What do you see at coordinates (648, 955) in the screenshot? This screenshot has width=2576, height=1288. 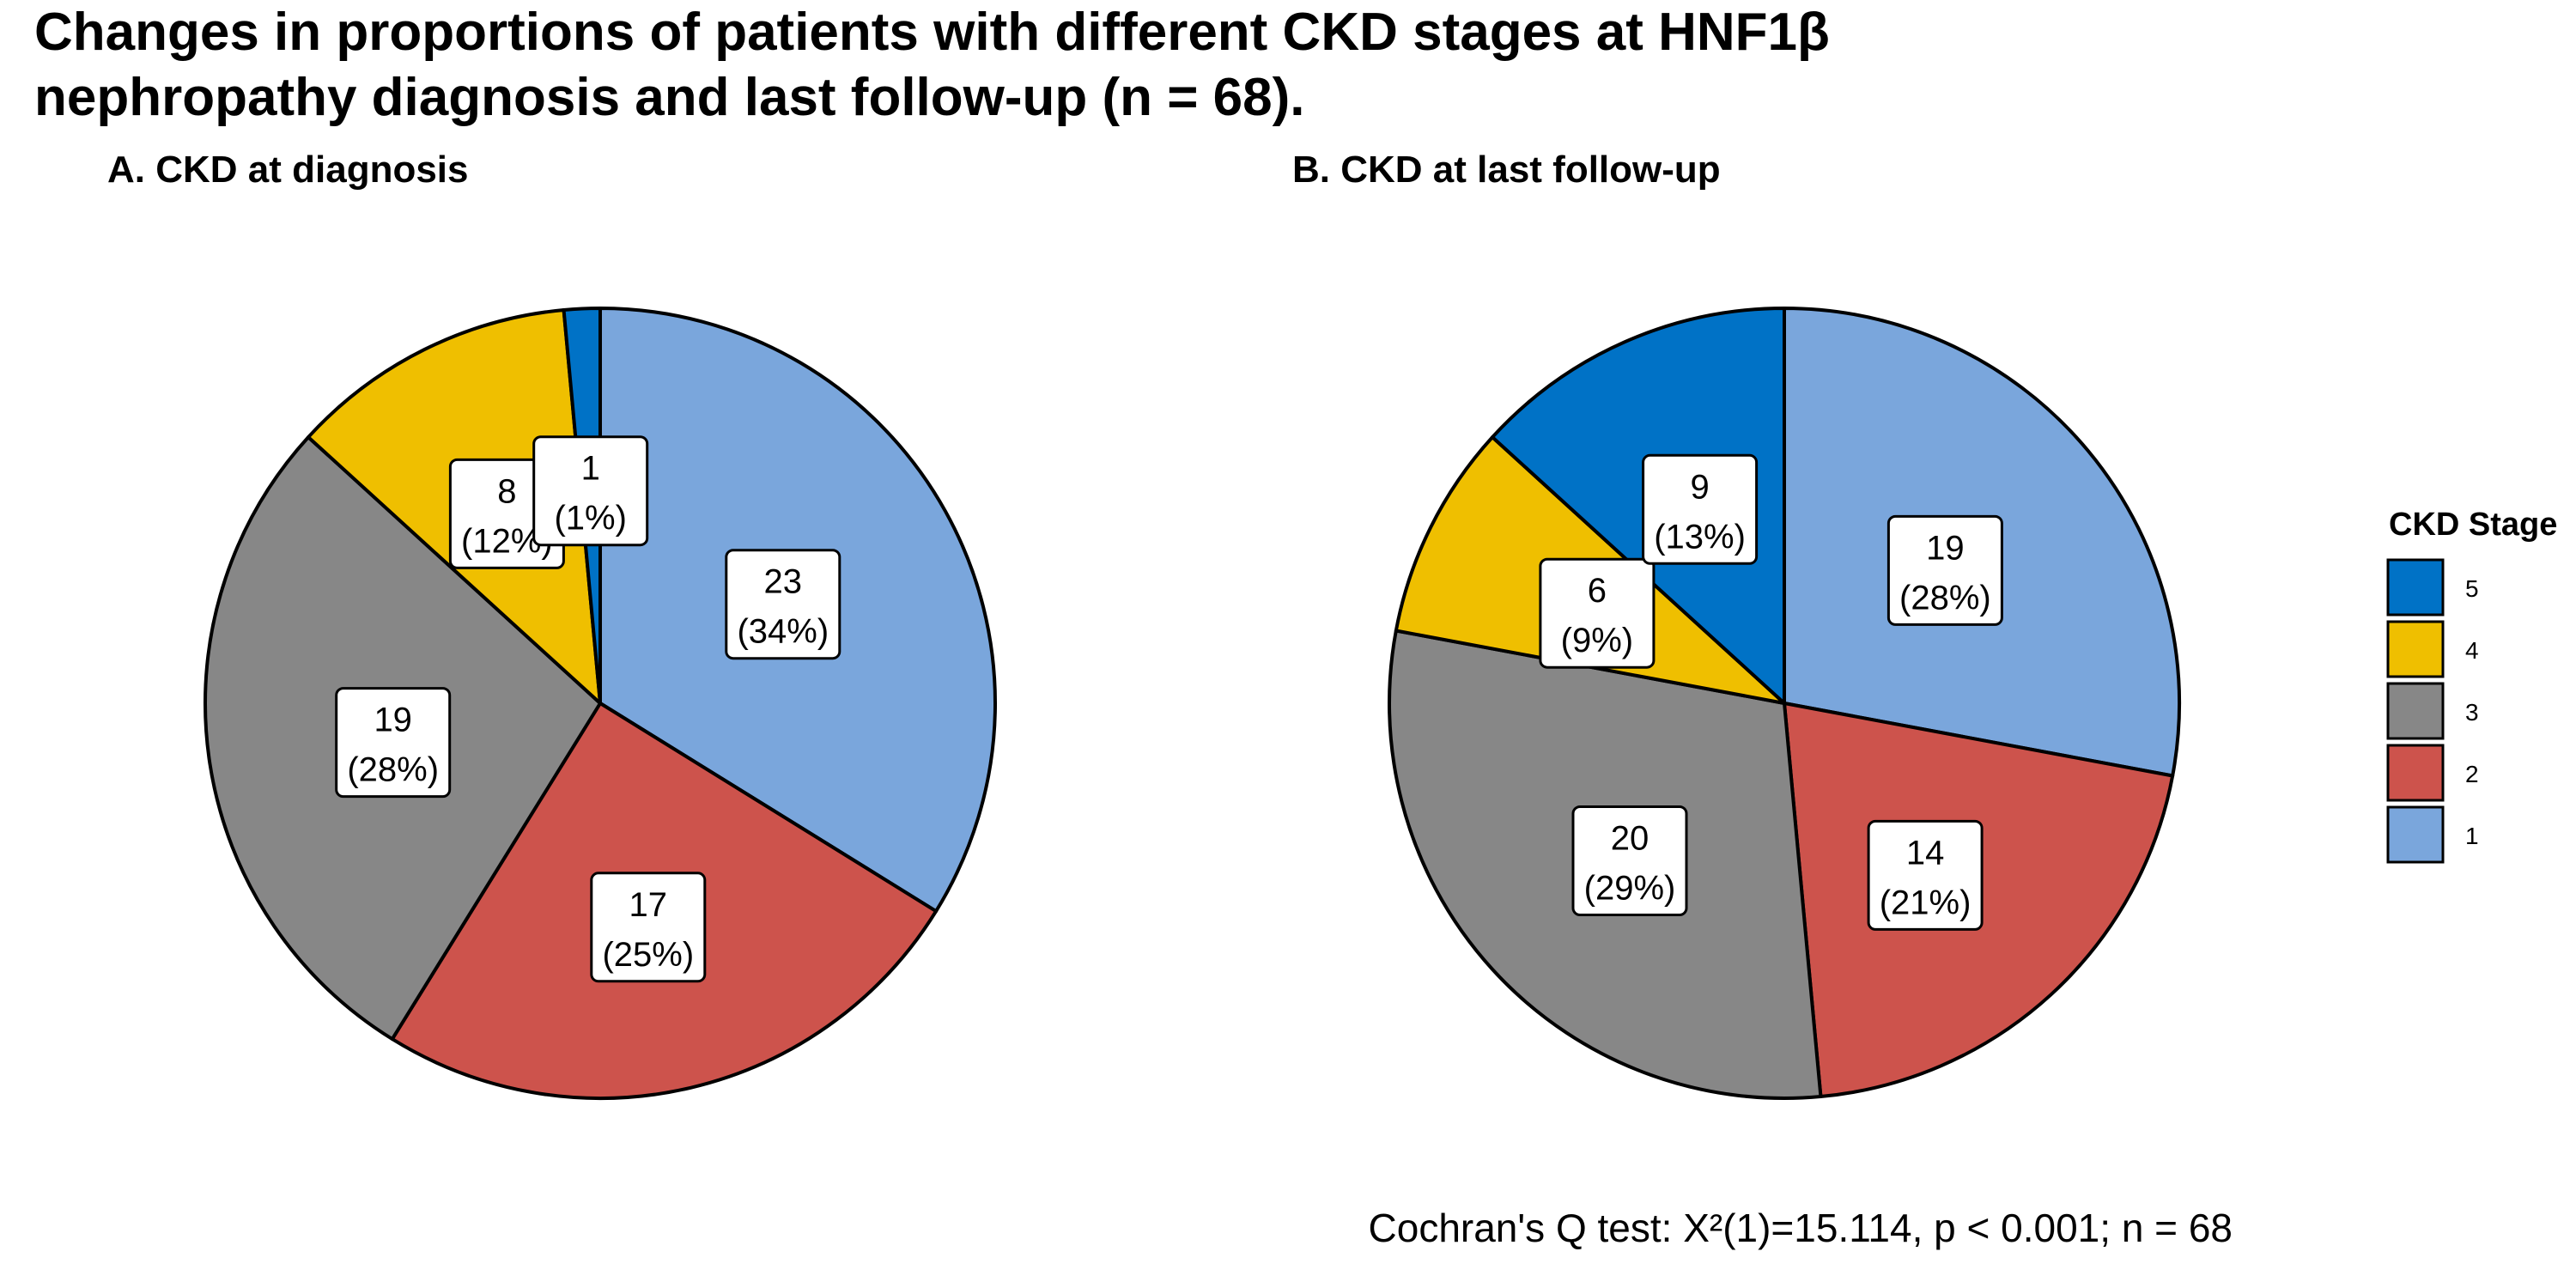 I see `slice-percent-diagnosis-stage-2: (25%)` at bounding box center [648, 955].